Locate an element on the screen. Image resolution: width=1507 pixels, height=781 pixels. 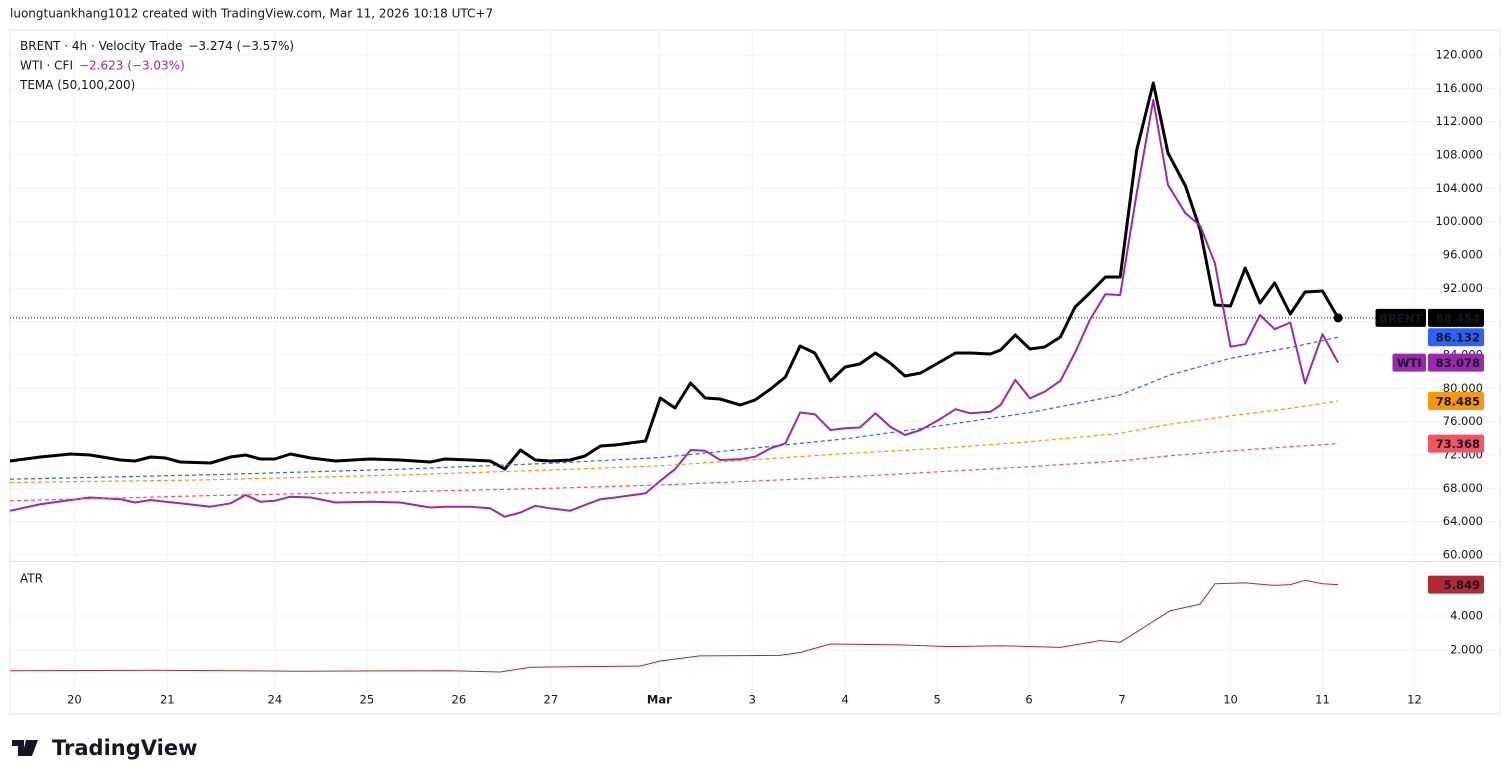
x-tick-label: 21 is located at coordinates (167, 700).